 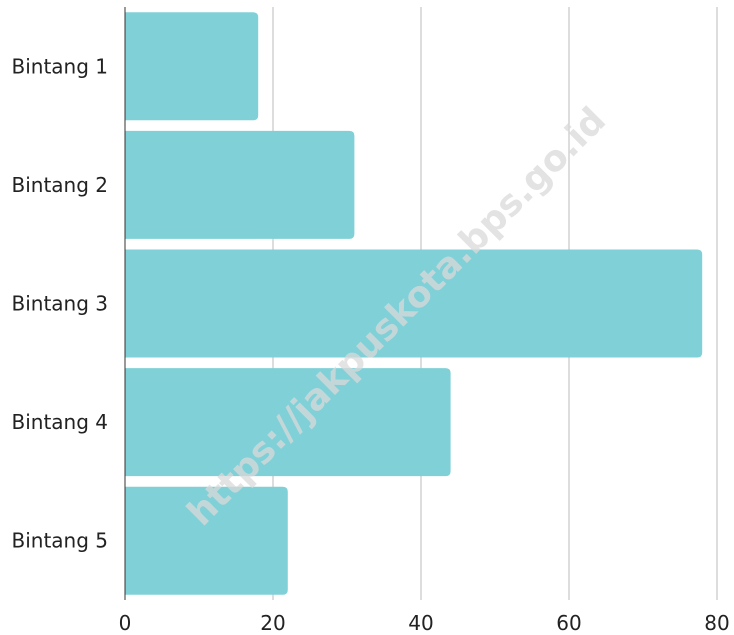 What do you see at coordinates (272, 623) in the screenshot?
I see `x-tick-label: 20` at bounding box center [272, 623].